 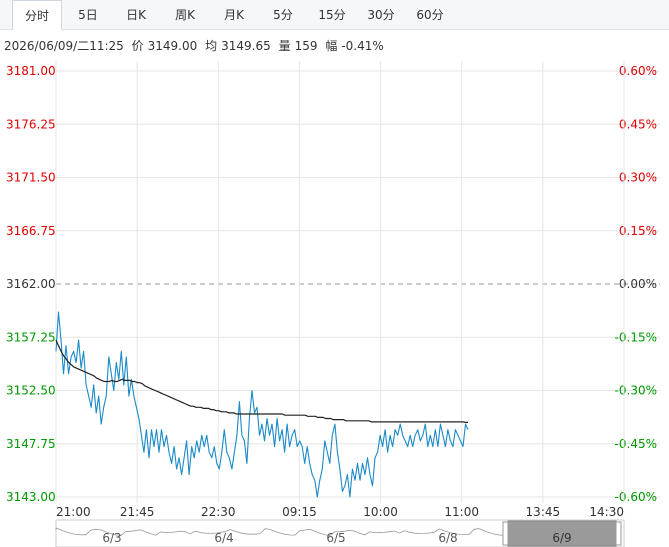 What do you see at coordinates (136, 15) in the screenshot?
I see `tab-daily-k: 日K` at bounding box center [136, 15].